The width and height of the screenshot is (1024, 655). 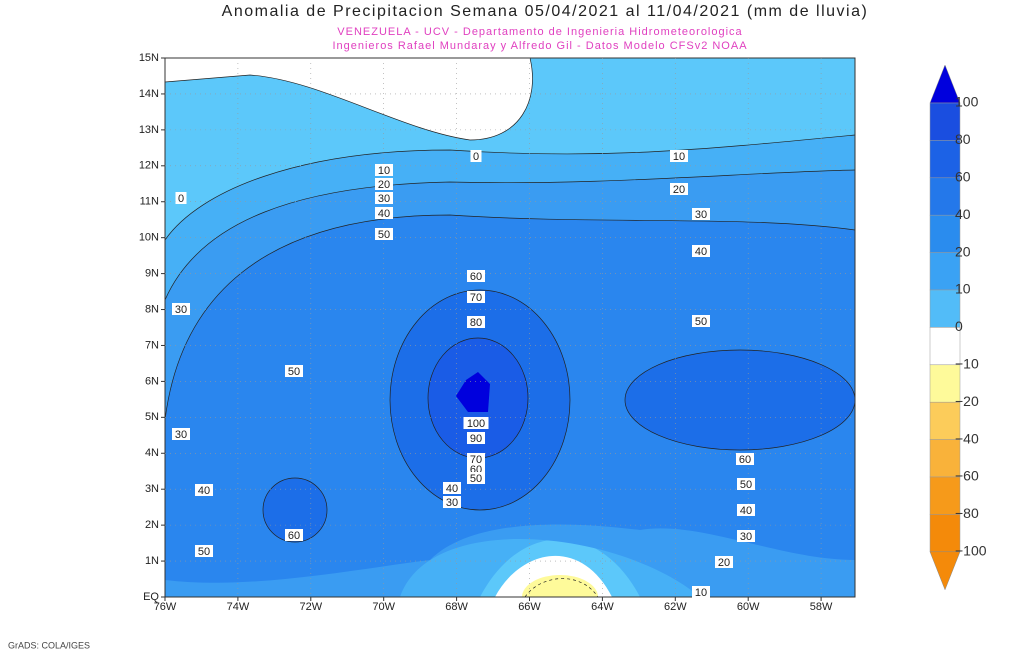 I want to click on contour-label: 100, so click(x=476, y=424).